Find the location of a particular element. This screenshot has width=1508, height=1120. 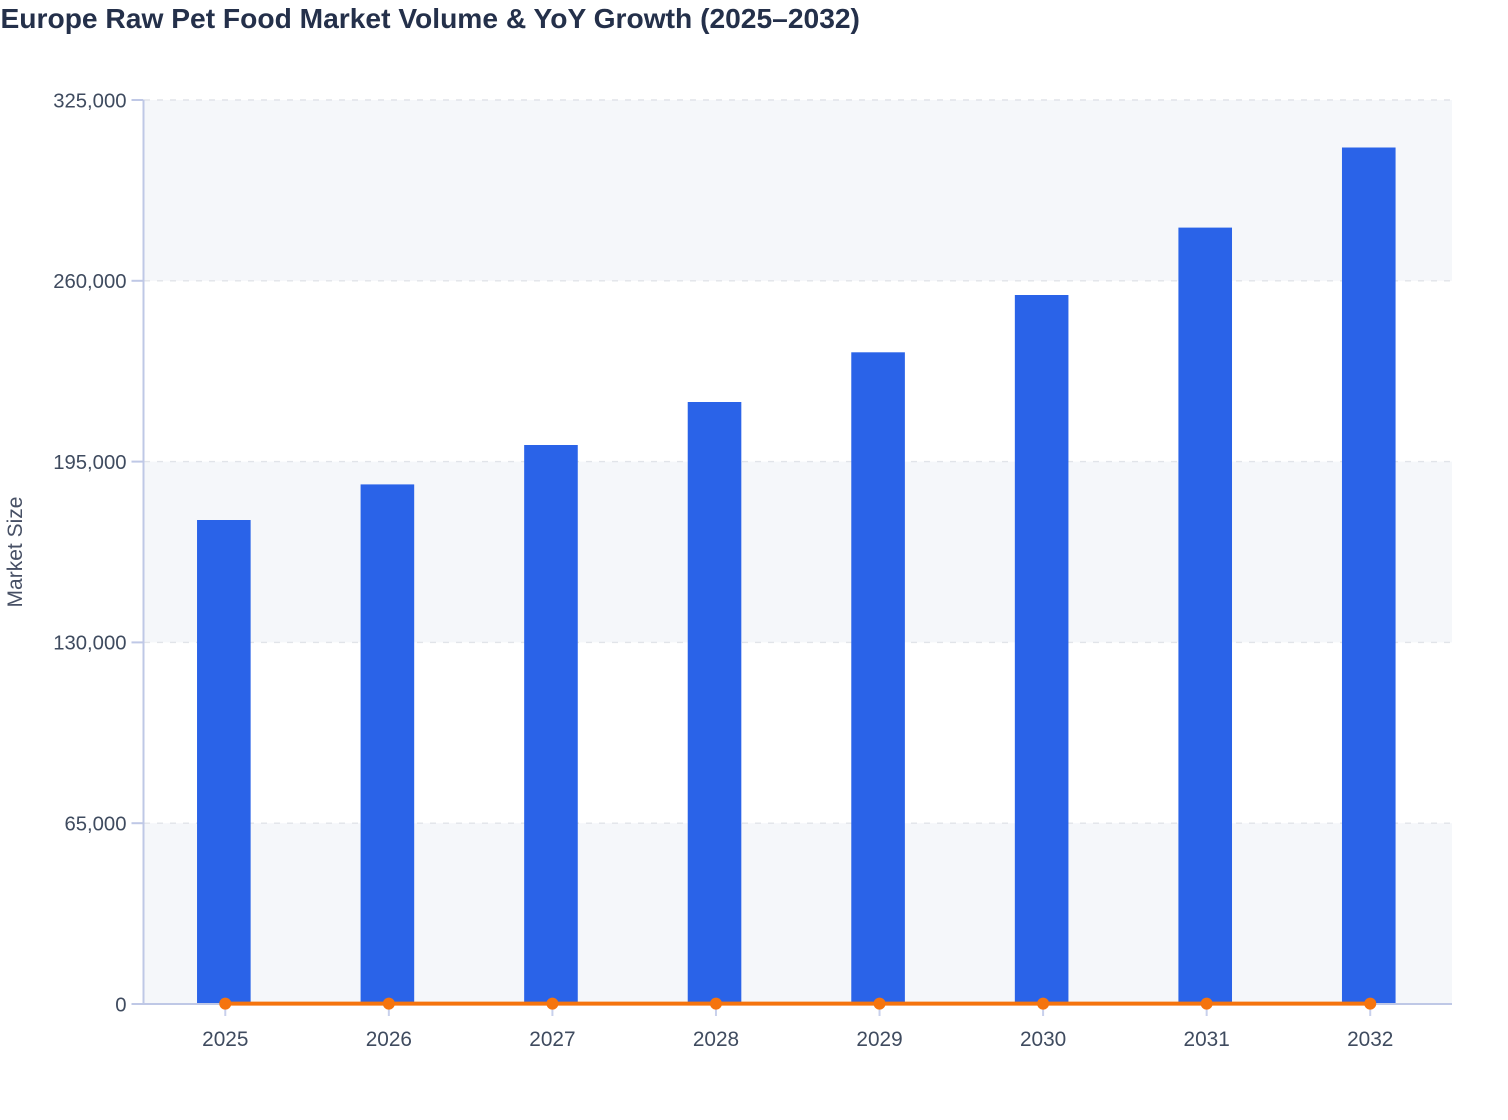

svg-text: 65,000 is located at coordinates (95, 825).